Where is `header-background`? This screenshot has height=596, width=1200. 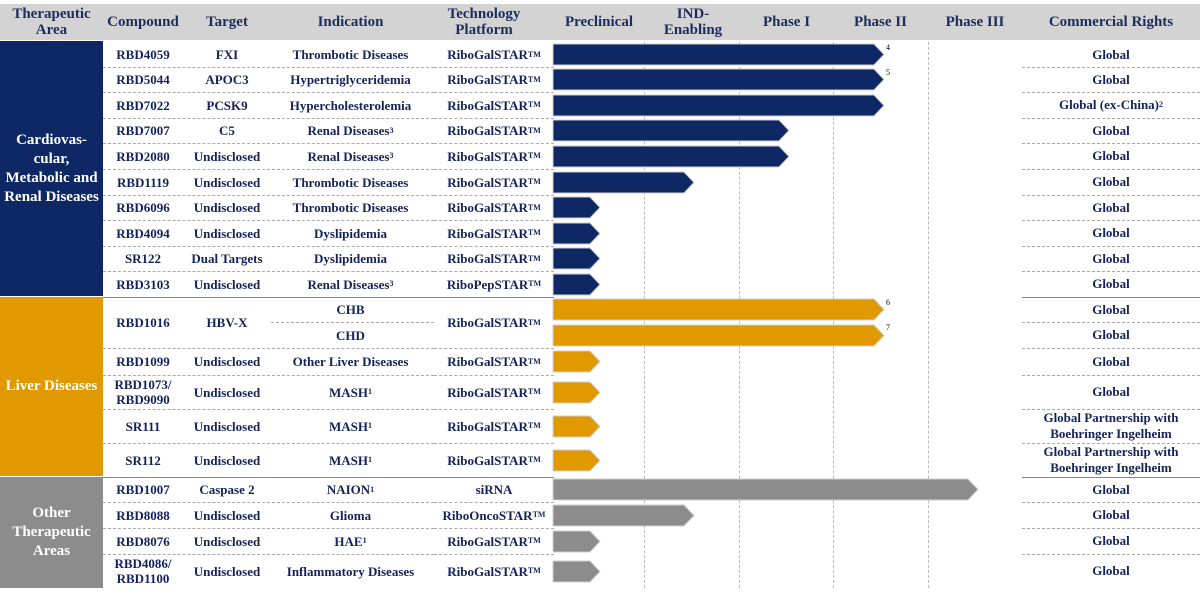 header-background is located at coordinates (600, 22).